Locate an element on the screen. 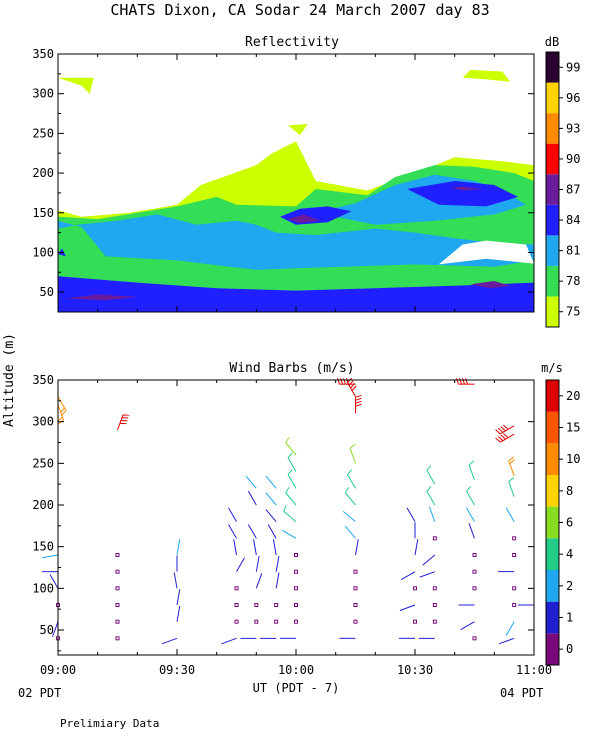 Image resolution: width=600 pixels, height=750 pixels. wind-ytick-label: 50 is located at coordinates (47, 630).